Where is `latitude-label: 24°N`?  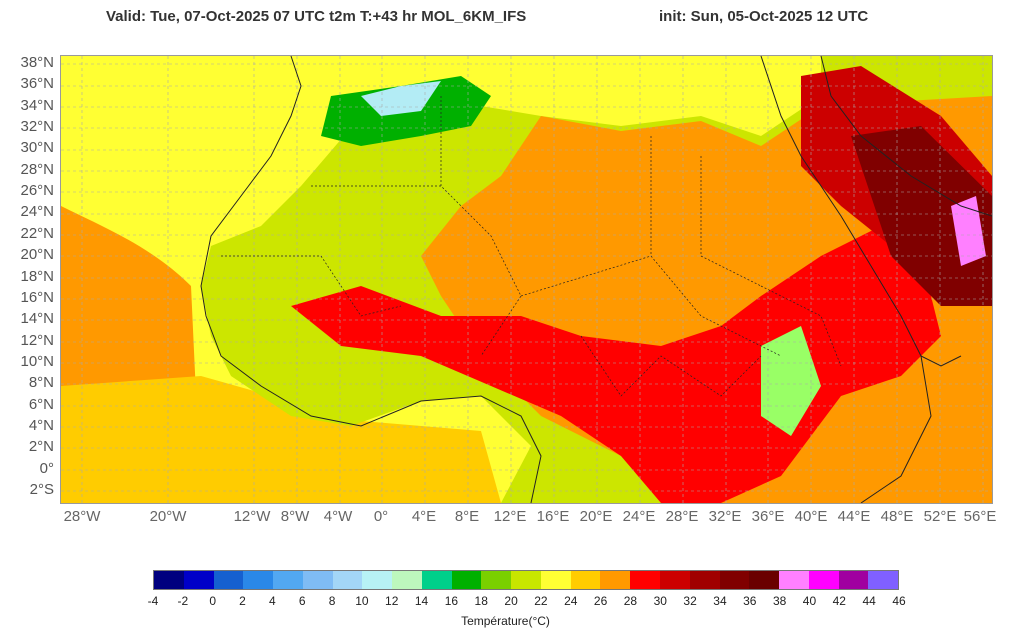 latitude-label: 24°N is located at coordinates (37, 212).